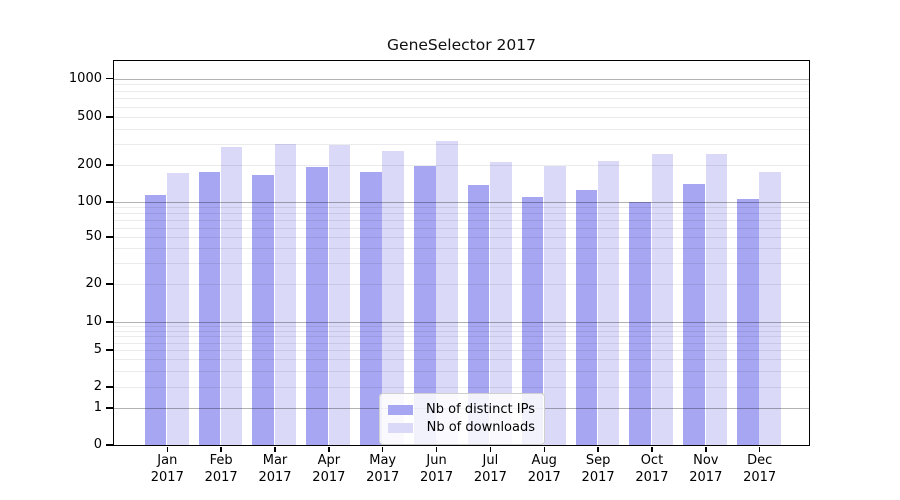 The image size is (900, 500). I want to click on y-axis-label: 1, so click(97, 407).